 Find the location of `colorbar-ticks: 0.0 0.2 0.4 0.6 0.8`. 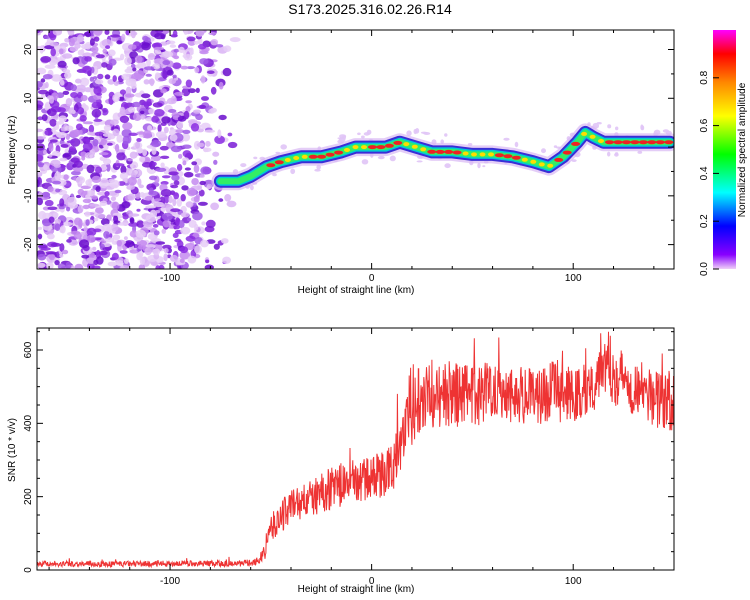

colorbar-ticks: 0.0 0.2 0.4 0.6 0.8 is located at coordinates (709, 173).